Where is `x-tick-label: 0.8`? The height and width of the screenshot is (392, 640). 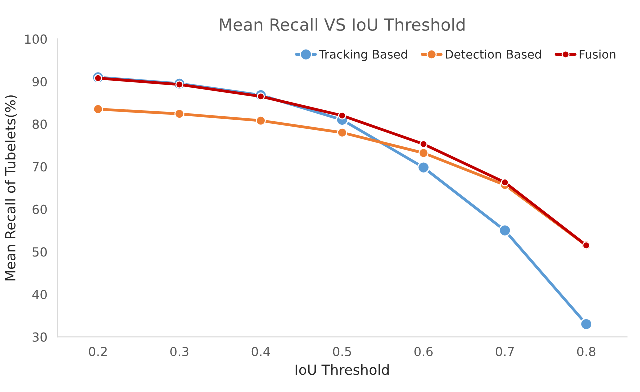
x-tick-label: 0.8 is located at coordinates (586, 352).